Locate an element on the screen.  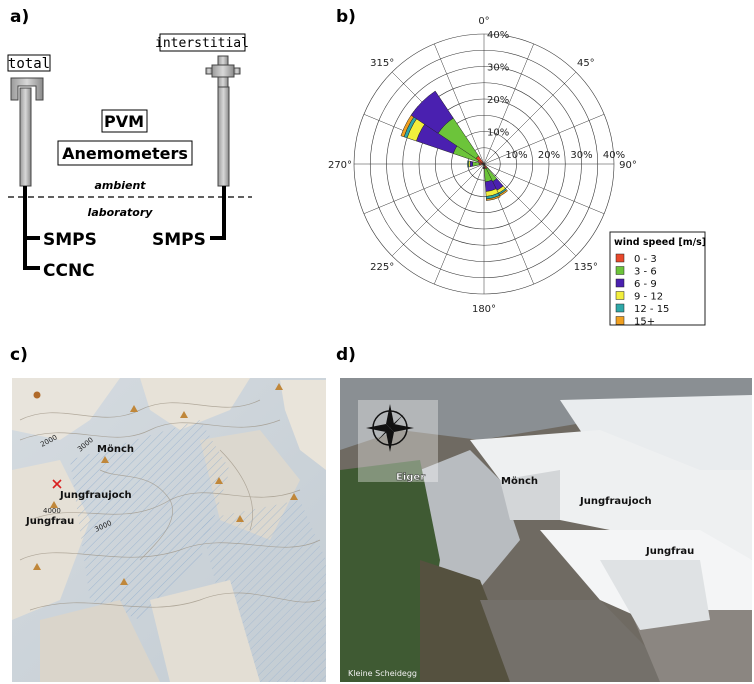
photo-label-kleine-scheidegg: Kleine Scheidegg is located at coordinates (382, 673).